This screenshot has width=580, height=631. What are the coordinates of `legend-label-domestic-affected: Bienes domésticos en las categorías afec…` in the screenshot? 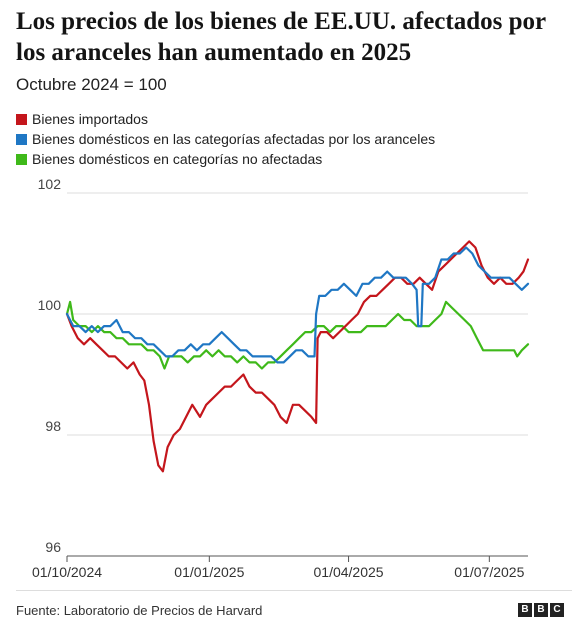 It's located at (234, 139).